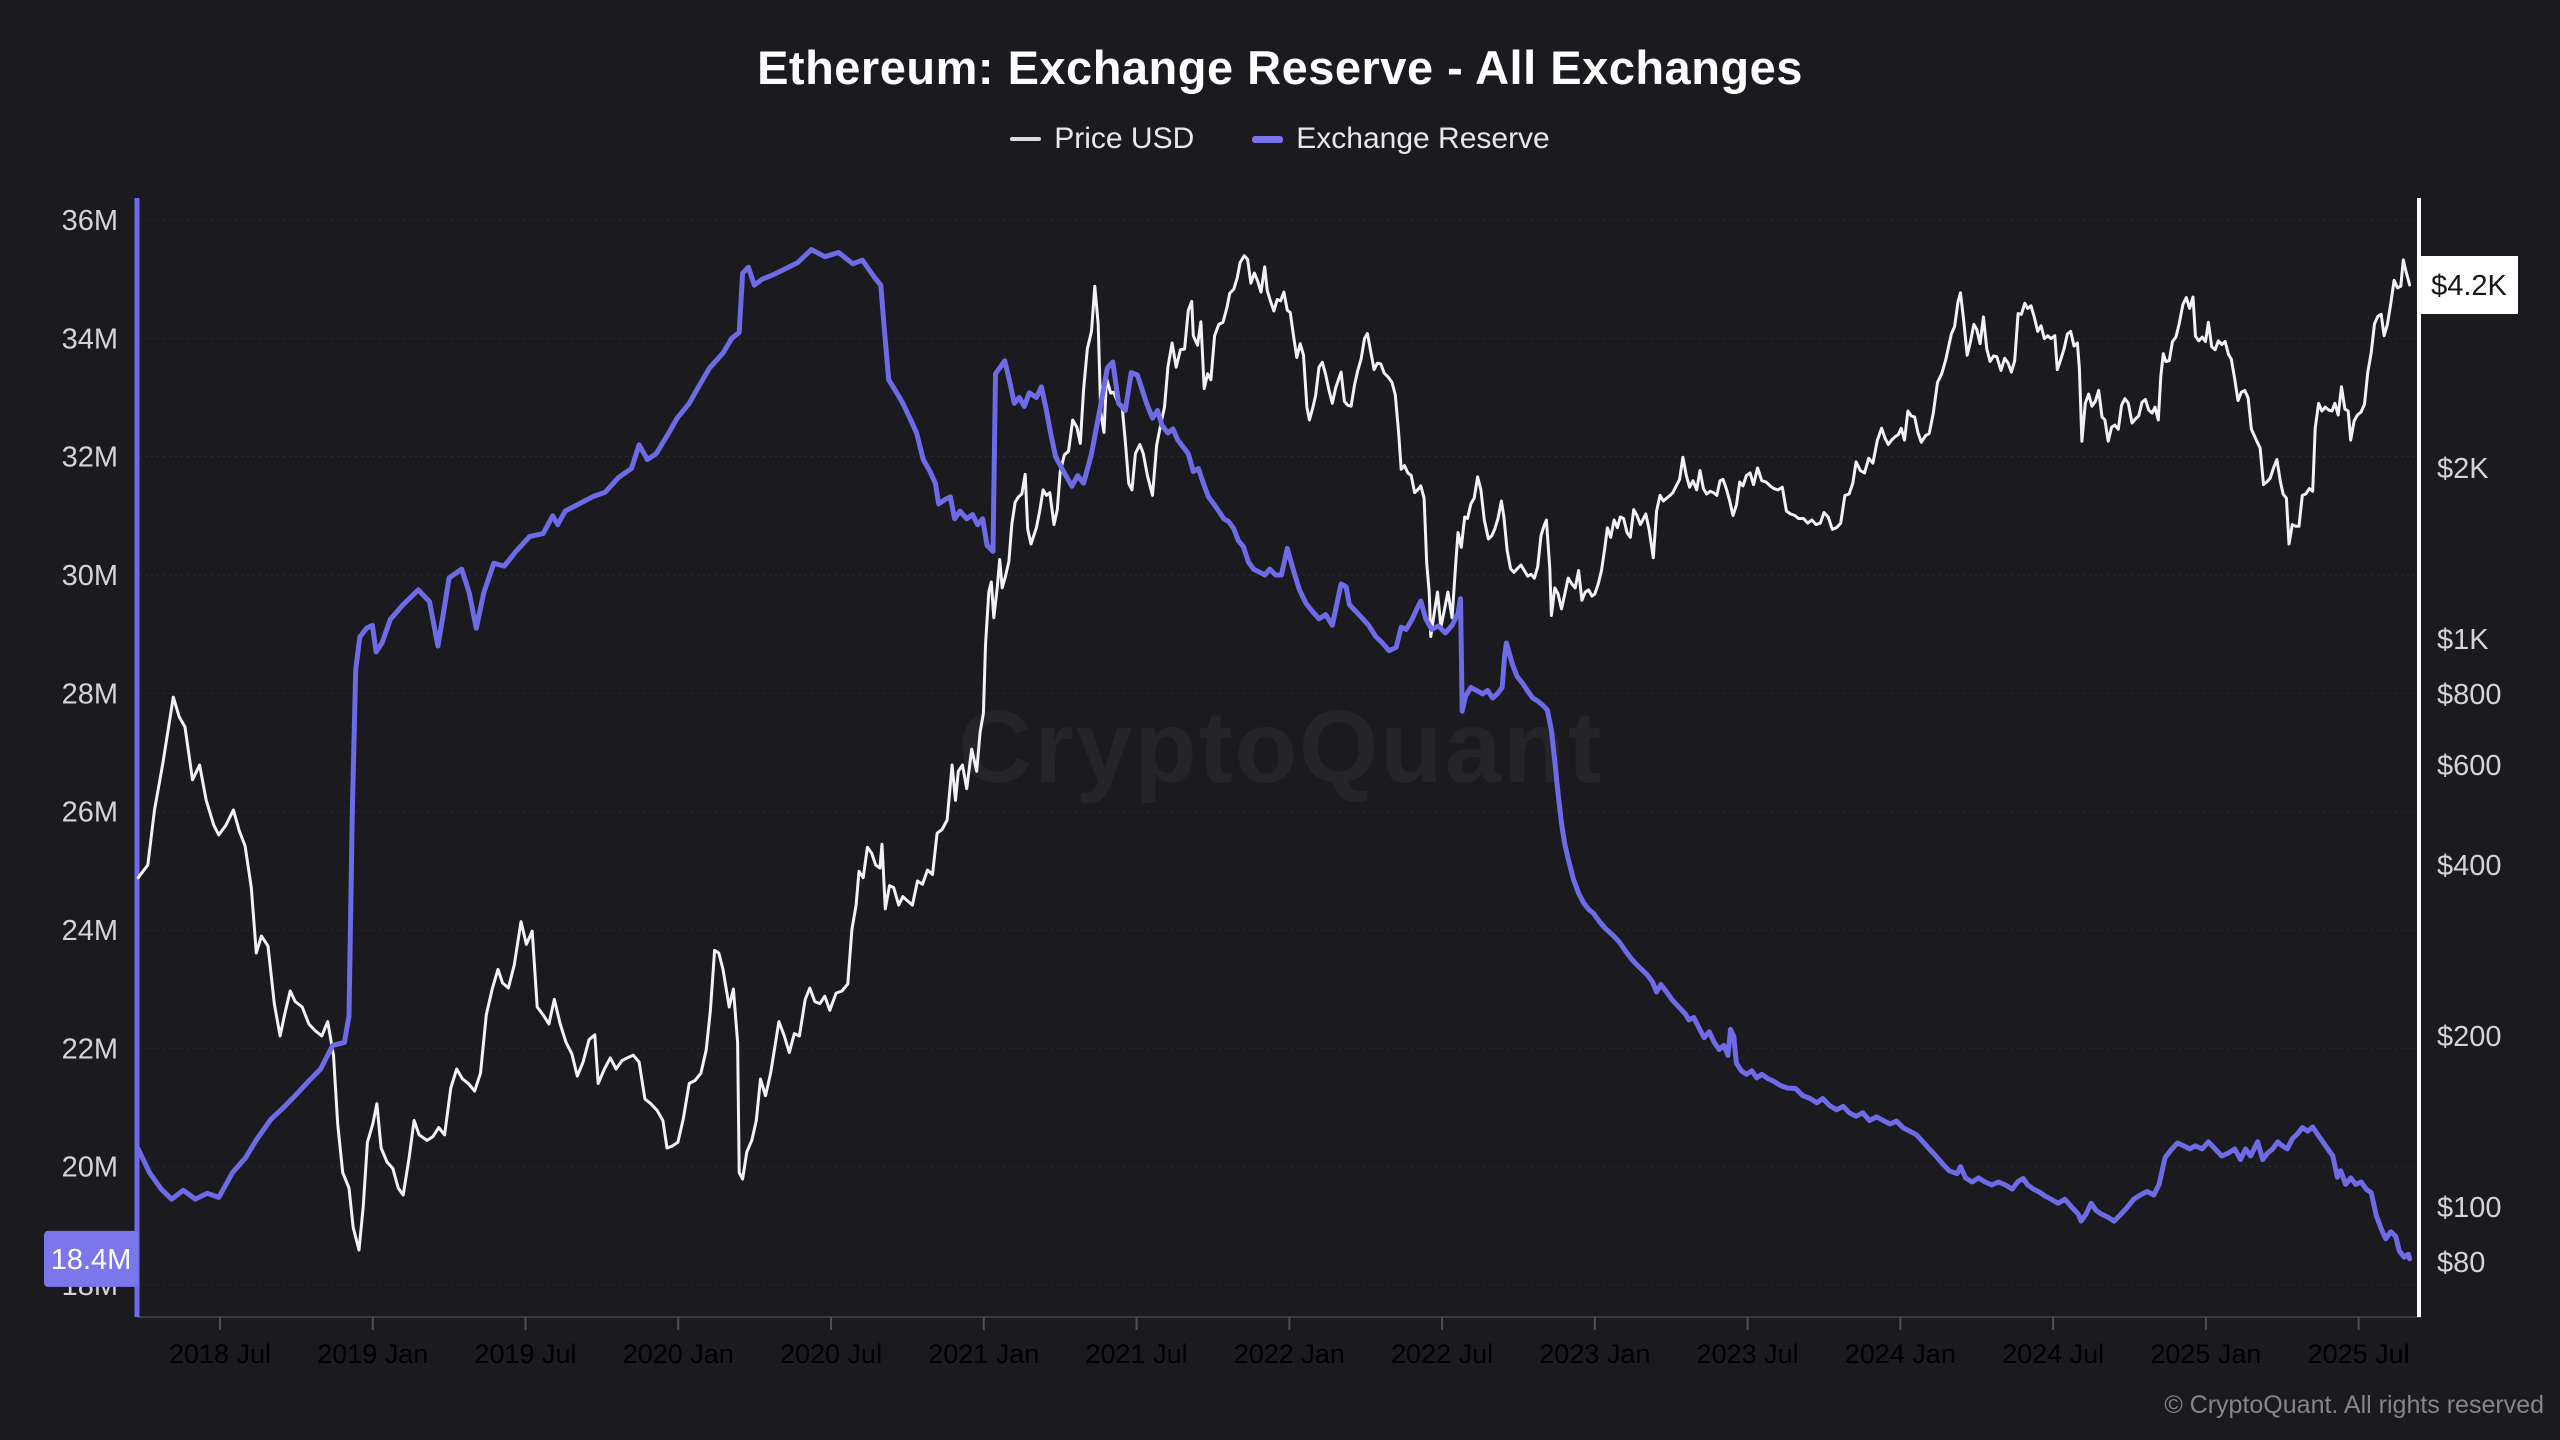 Image resolution: width=2560 pixels, height=1440 pixels. I want to click on reserve-current-value-text: 18.4M, so click(91, 1260).